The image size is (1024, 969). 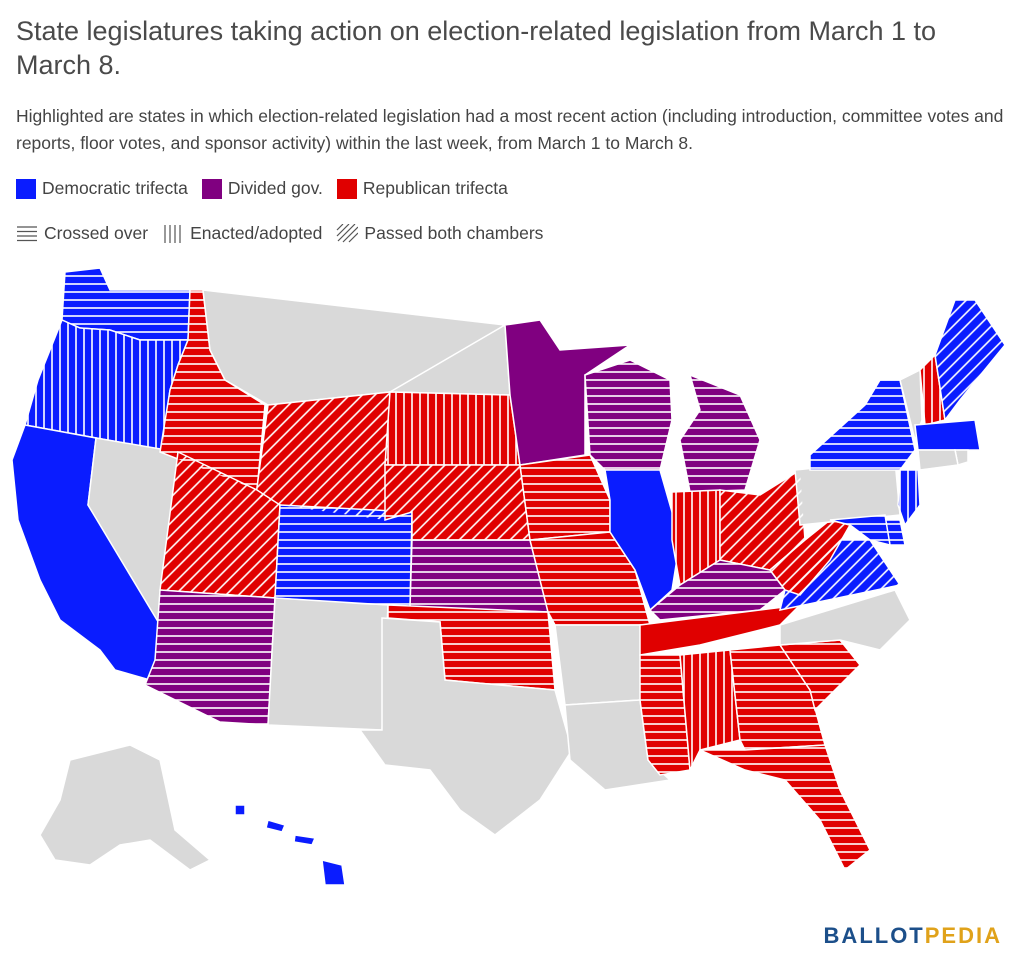 What do you see at coordinates (96, 233) in the screenshot?
I see `legend-label-crossed-over: Crossed over` at bounding box center [96, 233].